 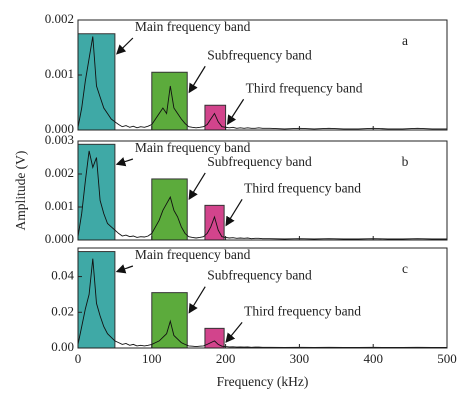 What do you see at coordinates (78, 358) in the screenshot?
I see `x-tick-label: 0` at bounding box center [78, 358].